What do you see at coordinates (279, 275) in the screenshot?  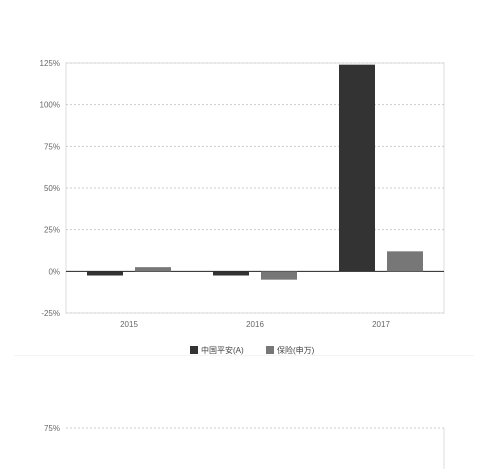 I see `bar-series2-2016` at bounding box center [279, 275].